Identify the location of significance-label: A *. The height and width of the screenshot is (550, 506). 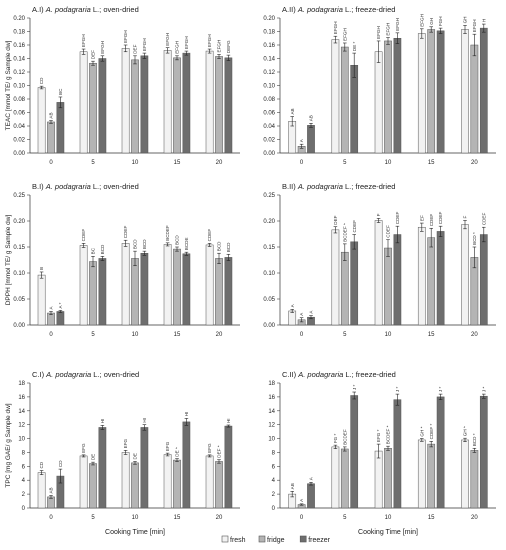
(60, 305).